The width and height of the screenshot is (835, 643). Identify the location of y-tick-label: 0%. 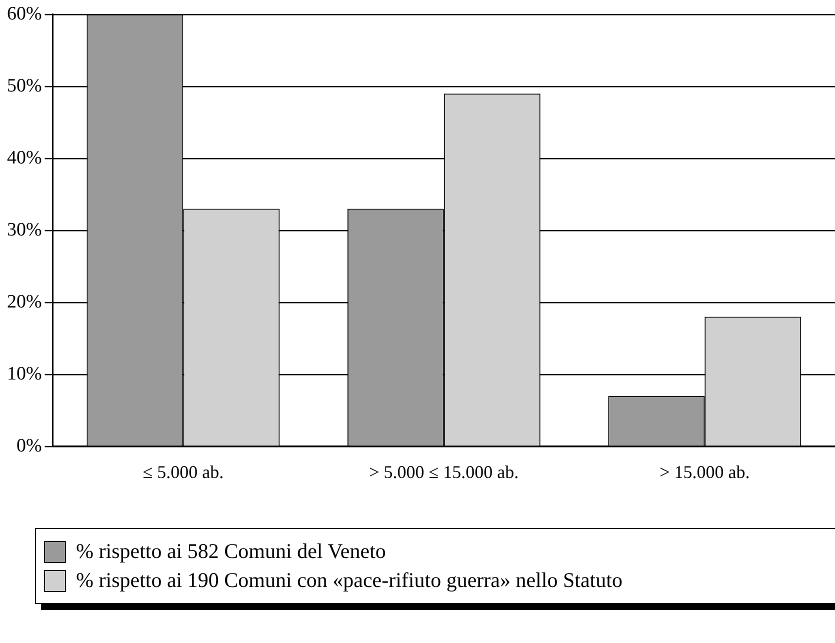
(29, 445).